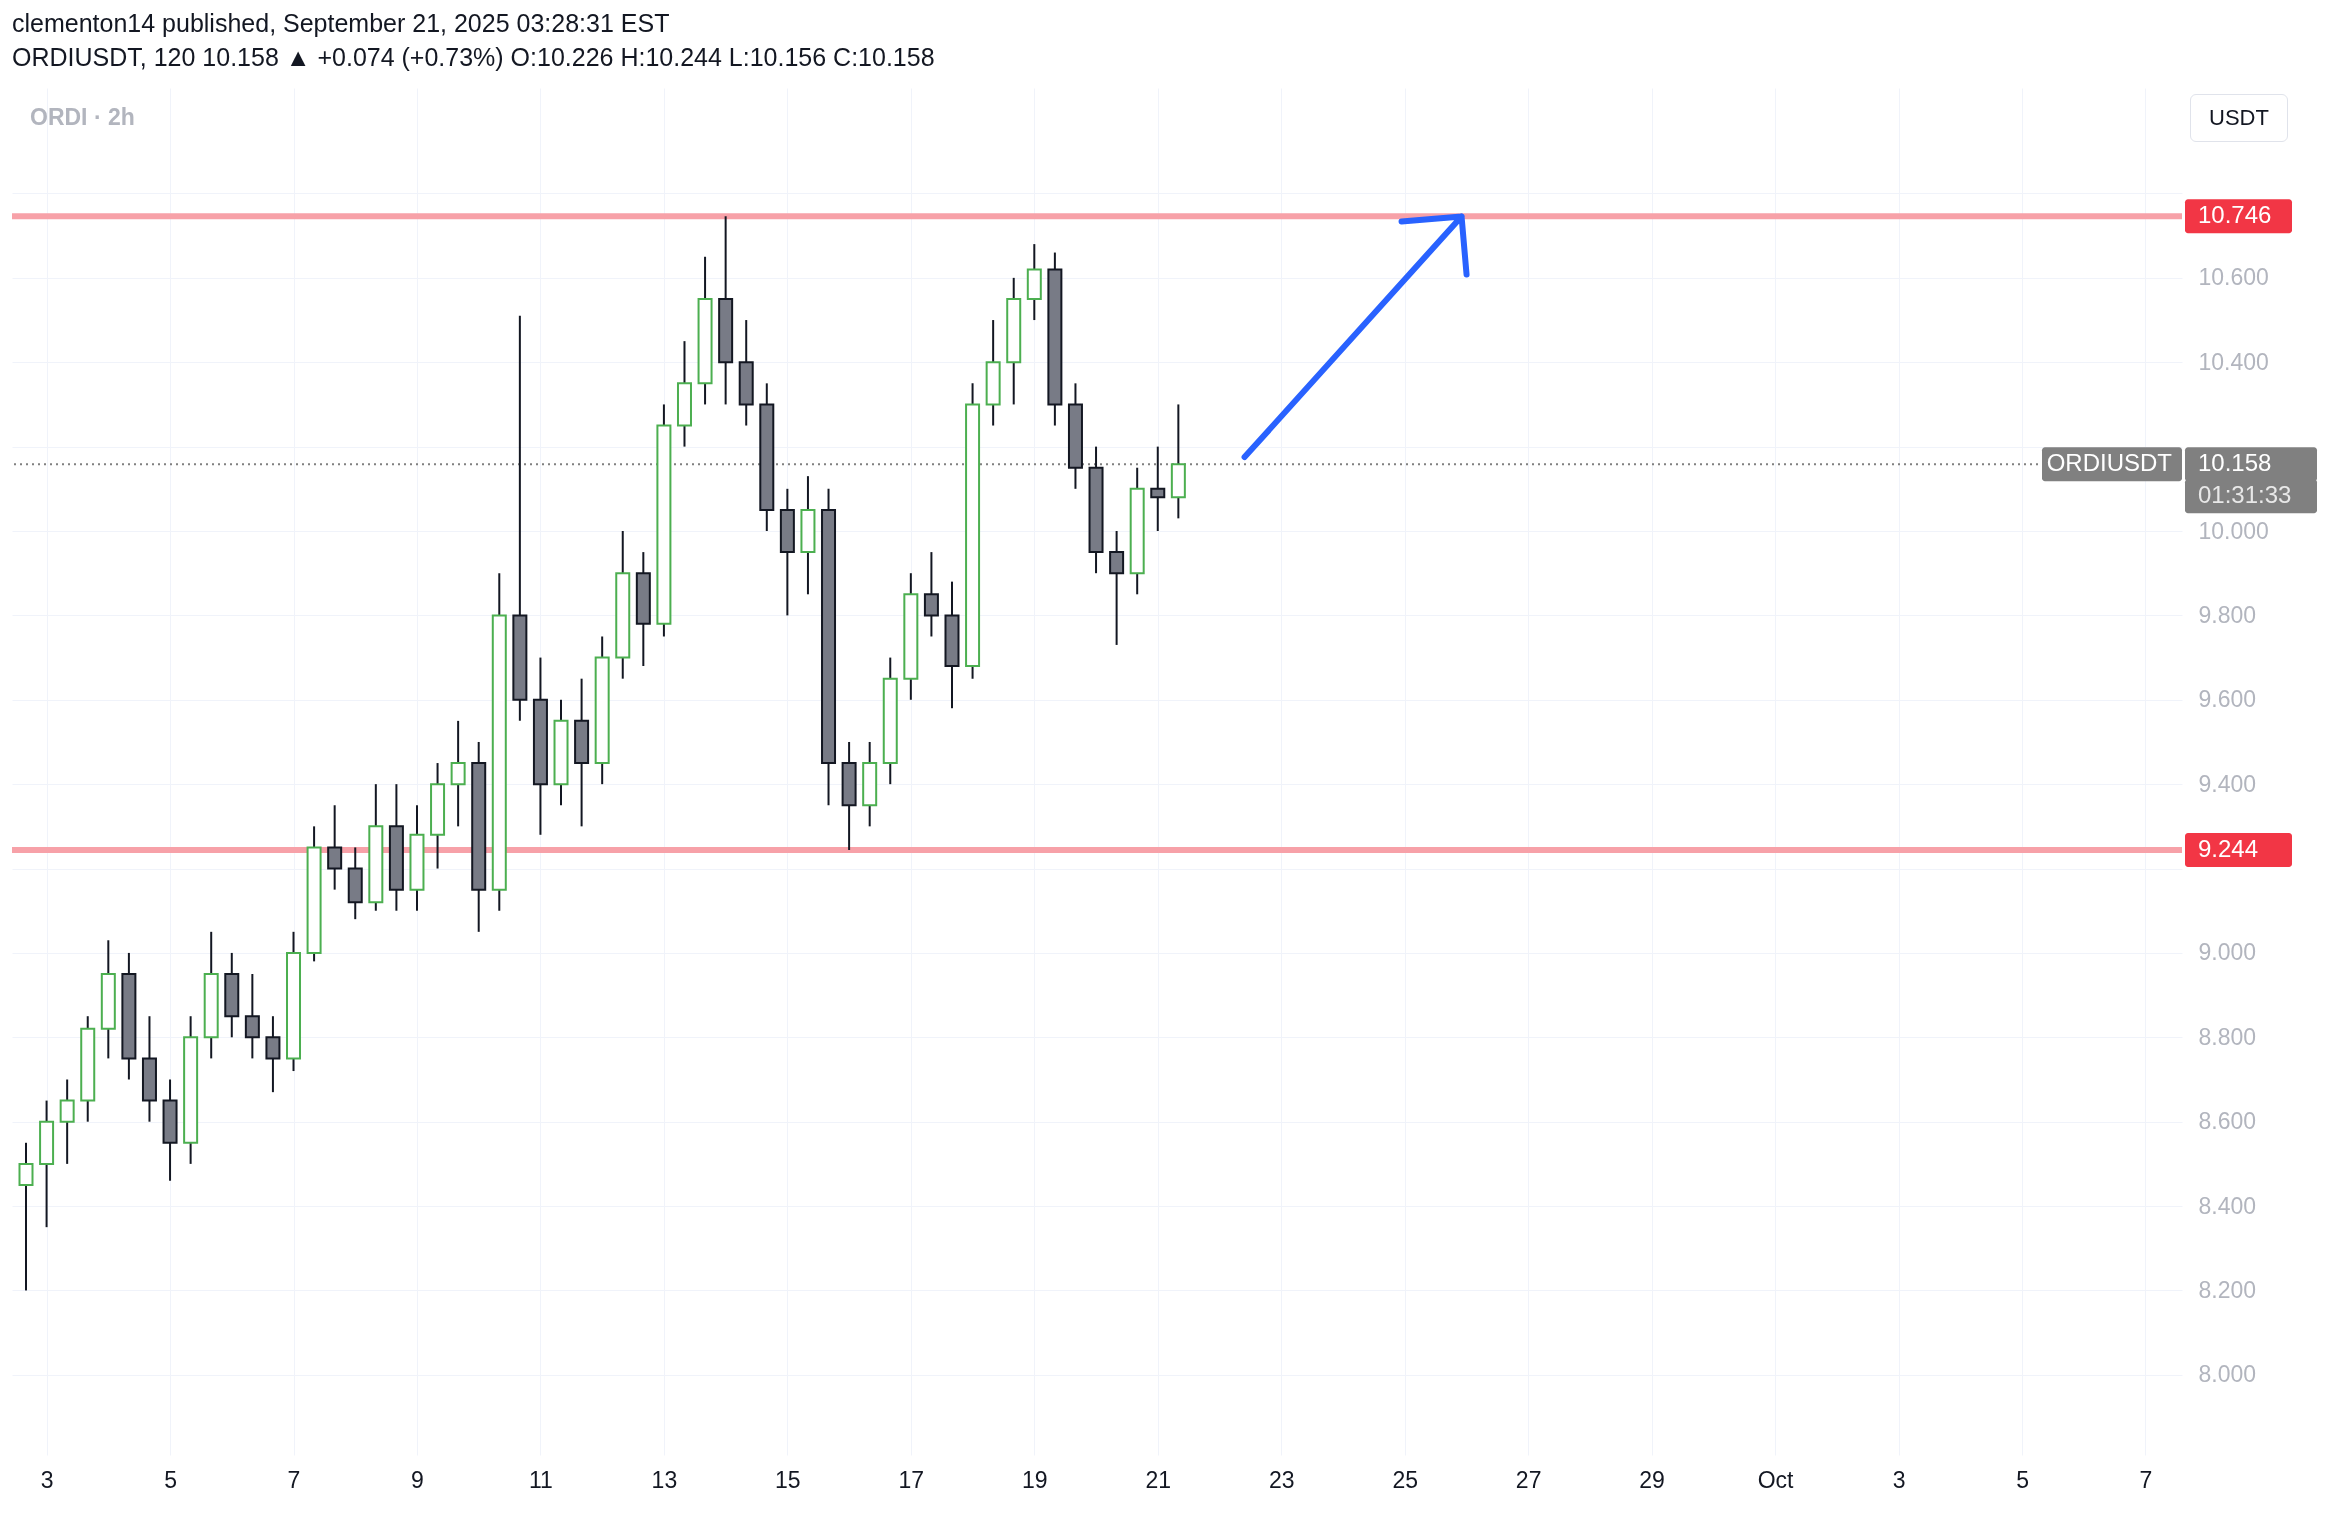 The width and height of the screenshot is (2342, 1532). What do you see at coordinates (788, 1479) in the screenshot?
I see `x-tick-label: 15` at bounding box center [788, 1479].